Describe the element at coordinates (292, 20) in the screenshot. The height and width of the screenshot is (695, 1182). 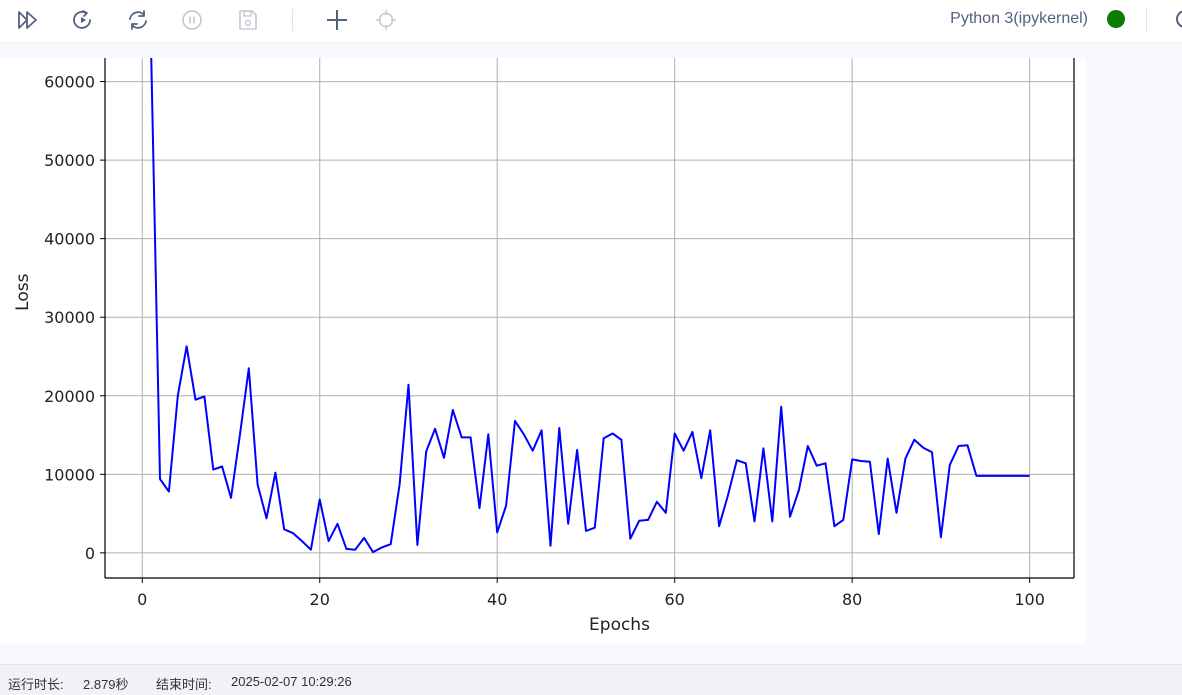
I see `toolbar-divider` at that location.